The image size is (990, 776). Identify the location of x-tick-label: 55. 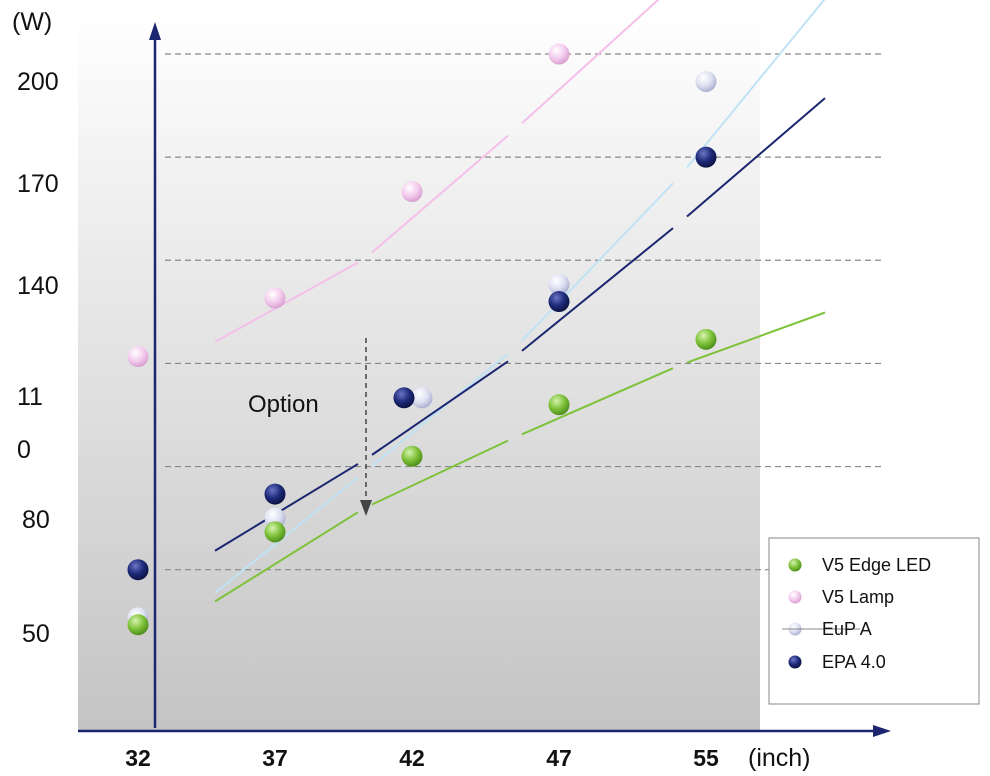
(706, 758).